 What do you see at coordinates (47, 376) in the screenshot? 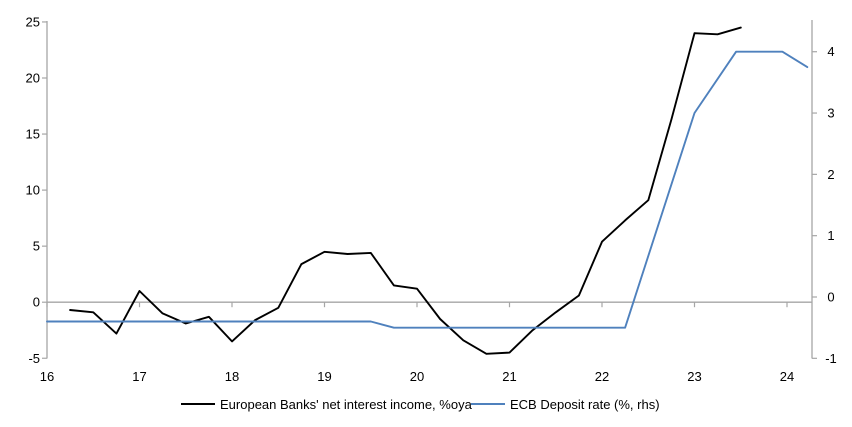
I see `x-axis-tick-label: 16` at bounding box center [47, 376].